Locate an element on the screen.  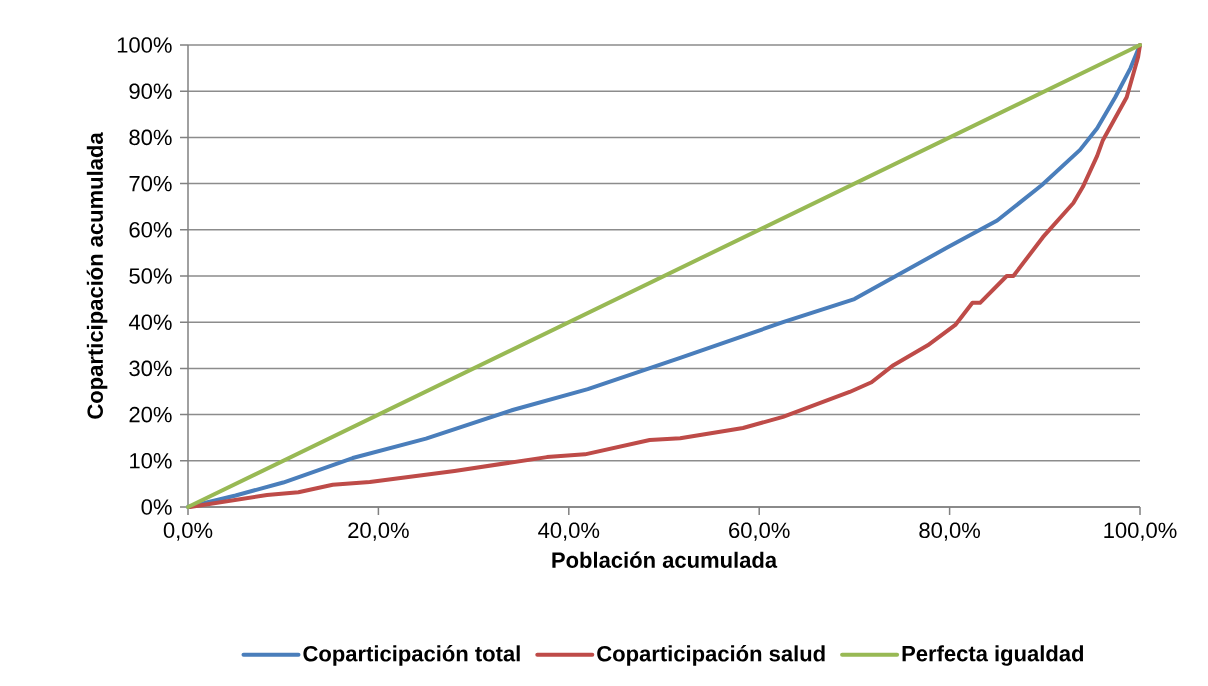
y-tick-label: 50% is located at coordinates (150, 276).